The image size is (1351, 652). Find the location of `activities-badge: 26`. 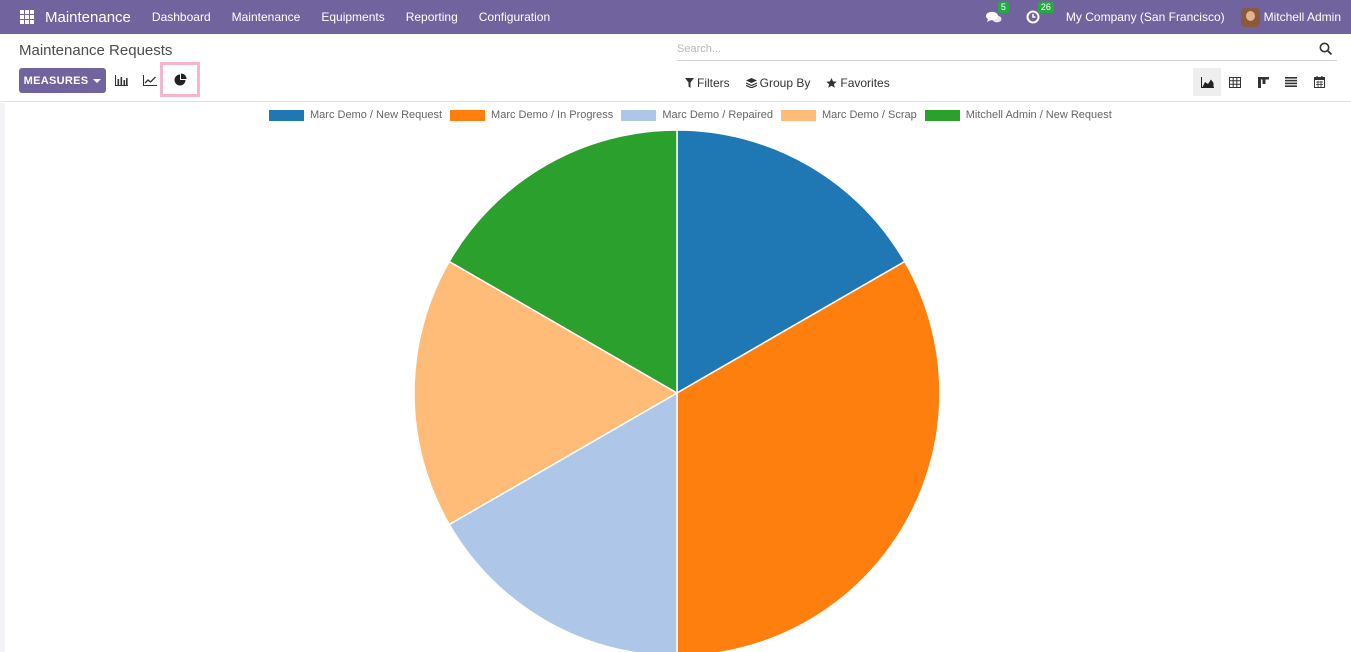

activities-badge: 26 is located at coordinates (1045, 7).